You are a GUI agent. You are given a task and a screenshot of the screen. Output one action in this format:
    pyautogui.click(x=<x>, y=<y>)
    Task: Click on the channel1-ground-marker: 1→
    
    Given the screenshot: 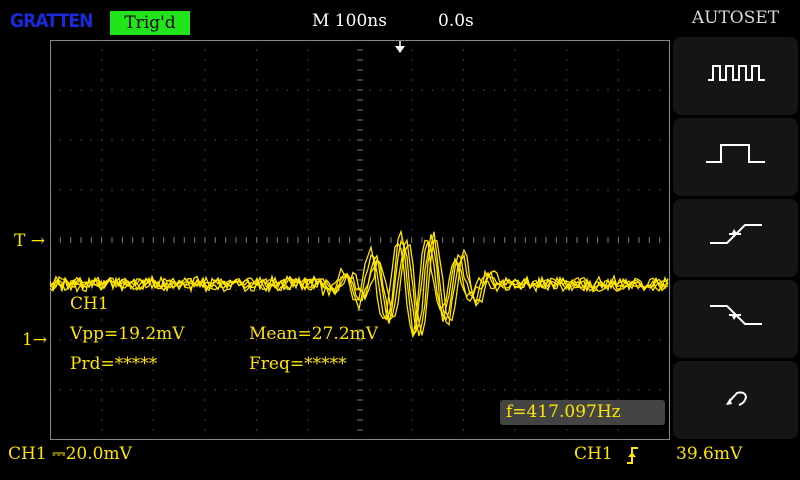 What is the action you would take?
    pyautogui.click(x=35, y=340)
    